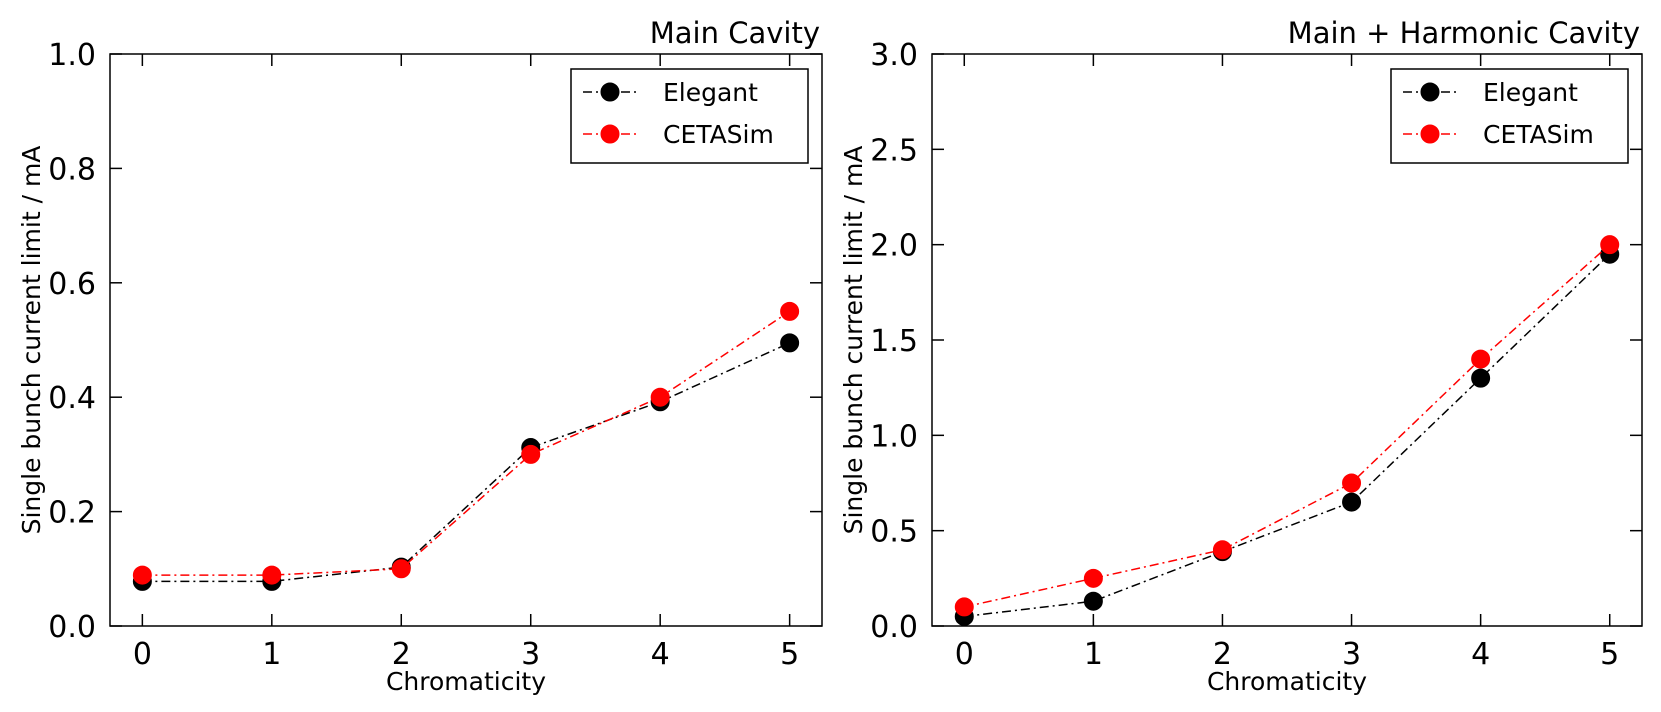 Image resolution: width=1661 pixels, height=712 pixels. Describe the element at coordinates (72, 513) in the screenshot. I see `y-tick-label: 0.2` at that location.